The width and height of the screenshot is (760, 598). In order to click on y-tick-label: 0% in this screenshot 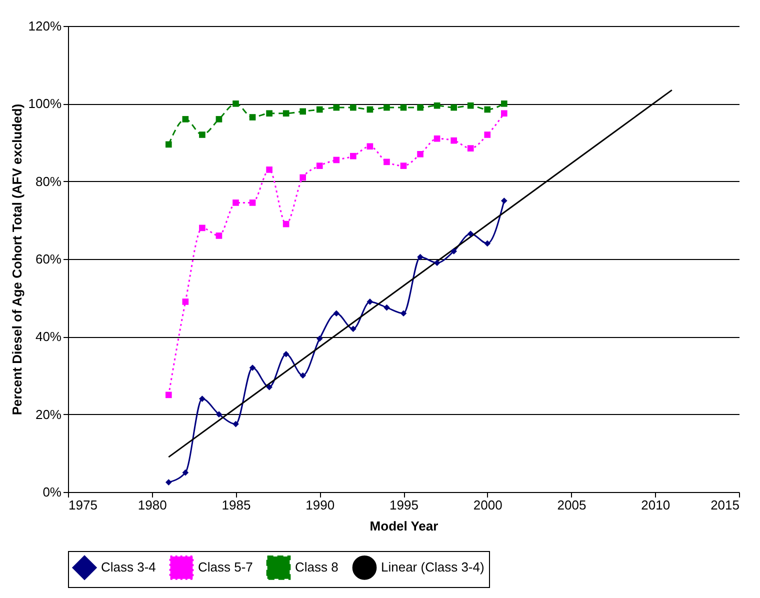, I will do `click(52, 492)`.